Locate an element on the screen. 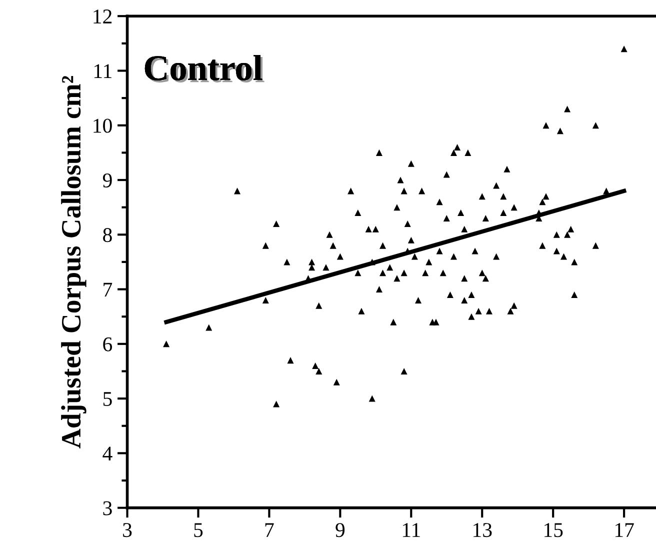 This screenshot has width=656, height=555. y-tick-label: 6 is located at coordinates (107, 344).